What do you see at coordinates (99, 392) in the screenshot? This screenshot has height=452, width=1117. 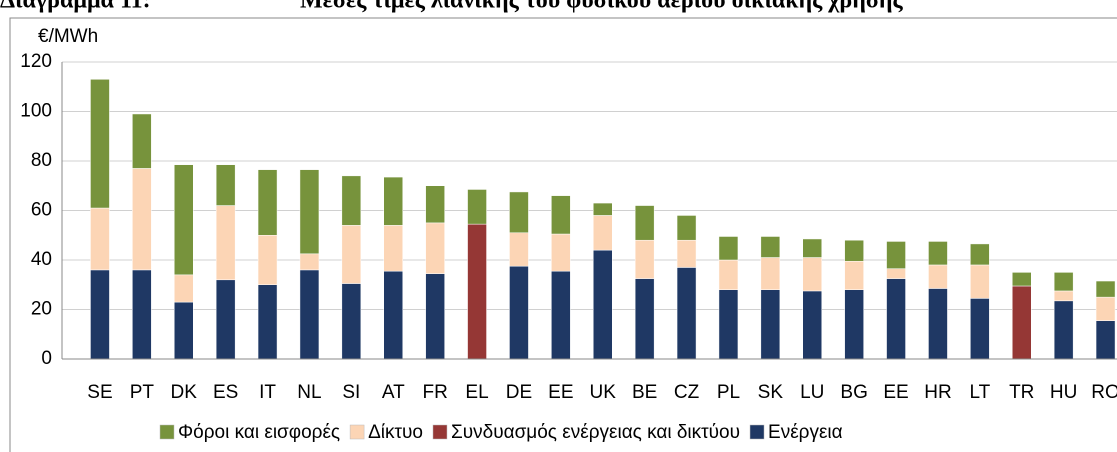 I see `x-tick-label: SE` at bounding box center [99, 392].